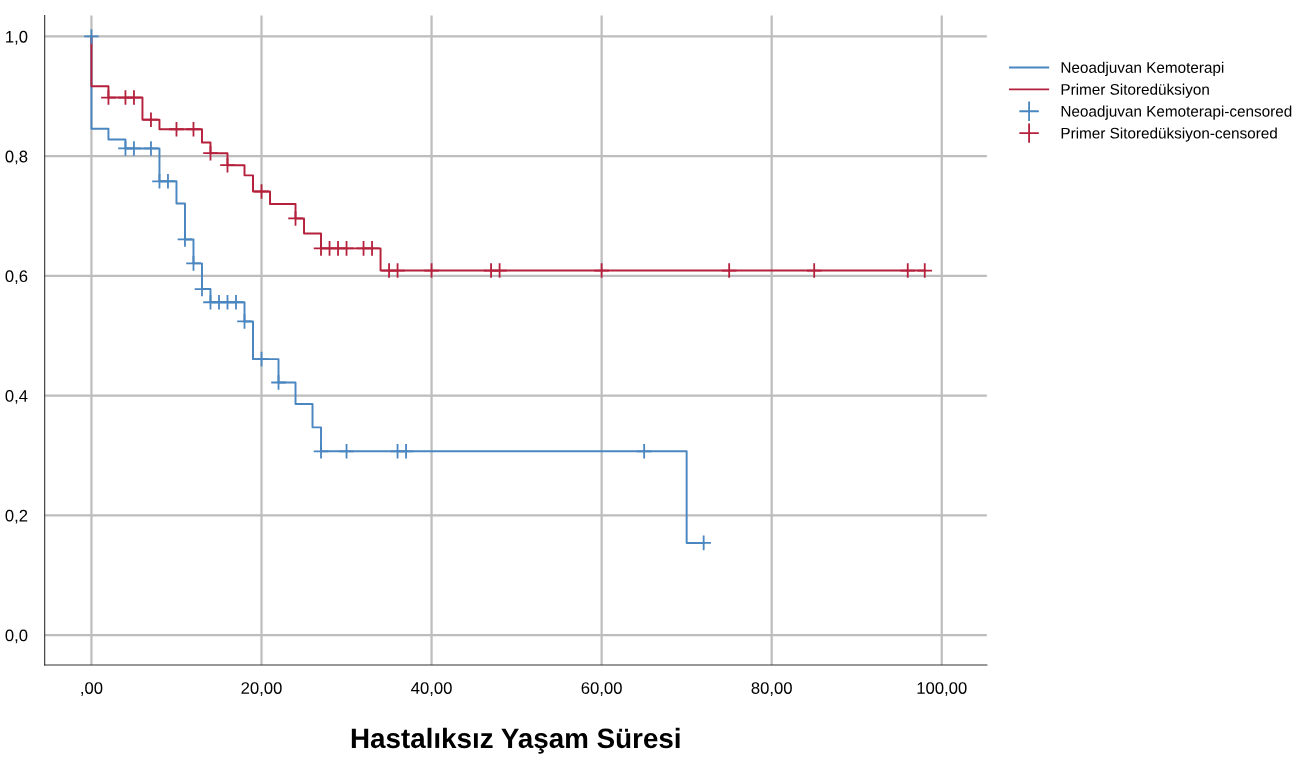 The width and height of the screenshot is (1314, 757). Describe the element at coordinates (431, 689) in the screenshot. I see `x-tick-label: 40,00` at that location.